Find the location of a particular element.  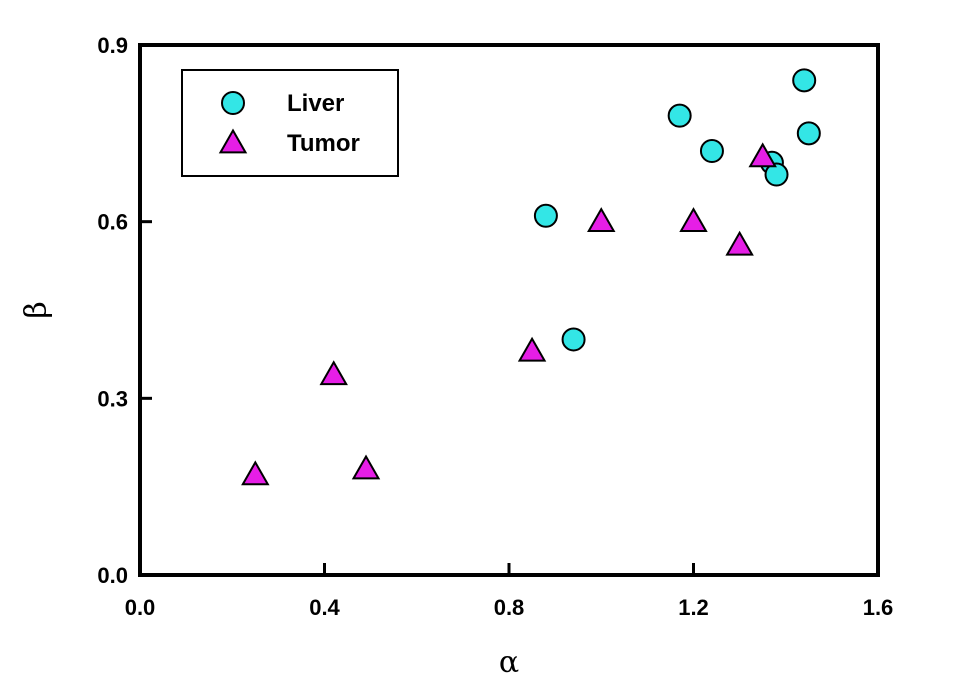

y-axis-label: β is located at coordinates (36, 309).